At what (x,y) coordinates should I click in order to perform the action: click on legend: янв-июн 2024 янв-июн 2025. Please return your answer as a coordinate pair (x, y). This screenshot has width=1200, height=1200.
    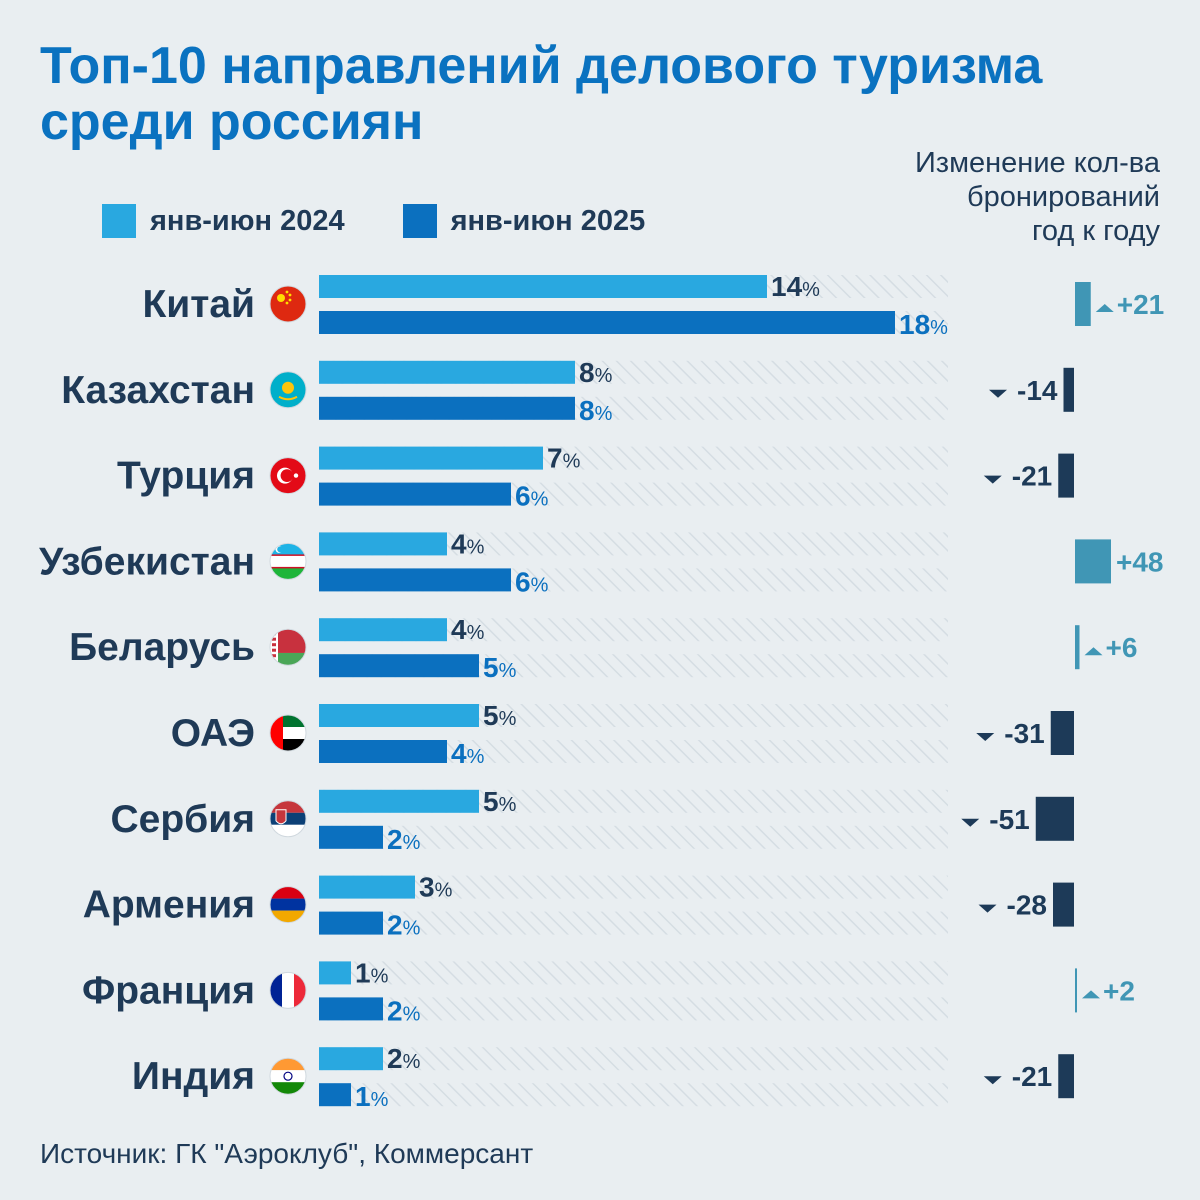
    Looking at the image, I should click on (402, 221).